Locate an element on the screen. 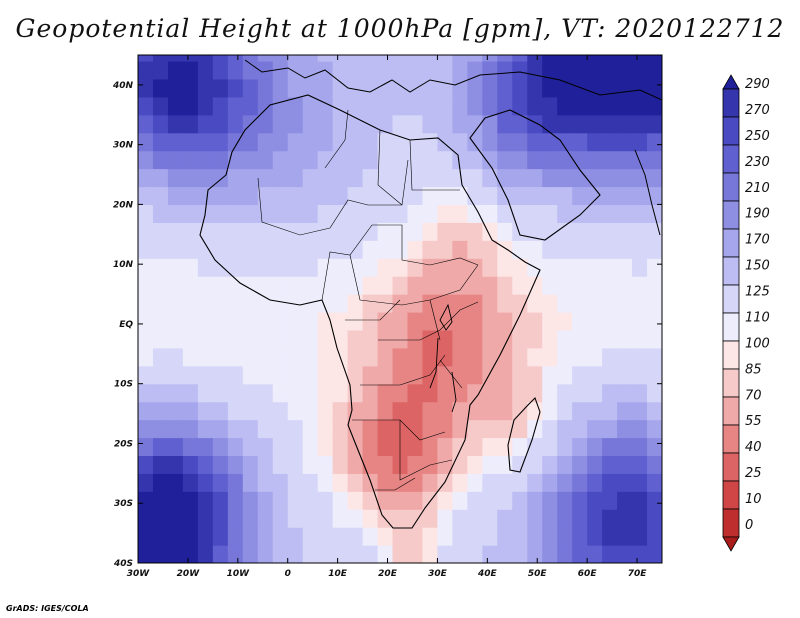 The height and width of the screenshot is (618, 800). colorbar-label: 150 is located at coordinates (757, 266).